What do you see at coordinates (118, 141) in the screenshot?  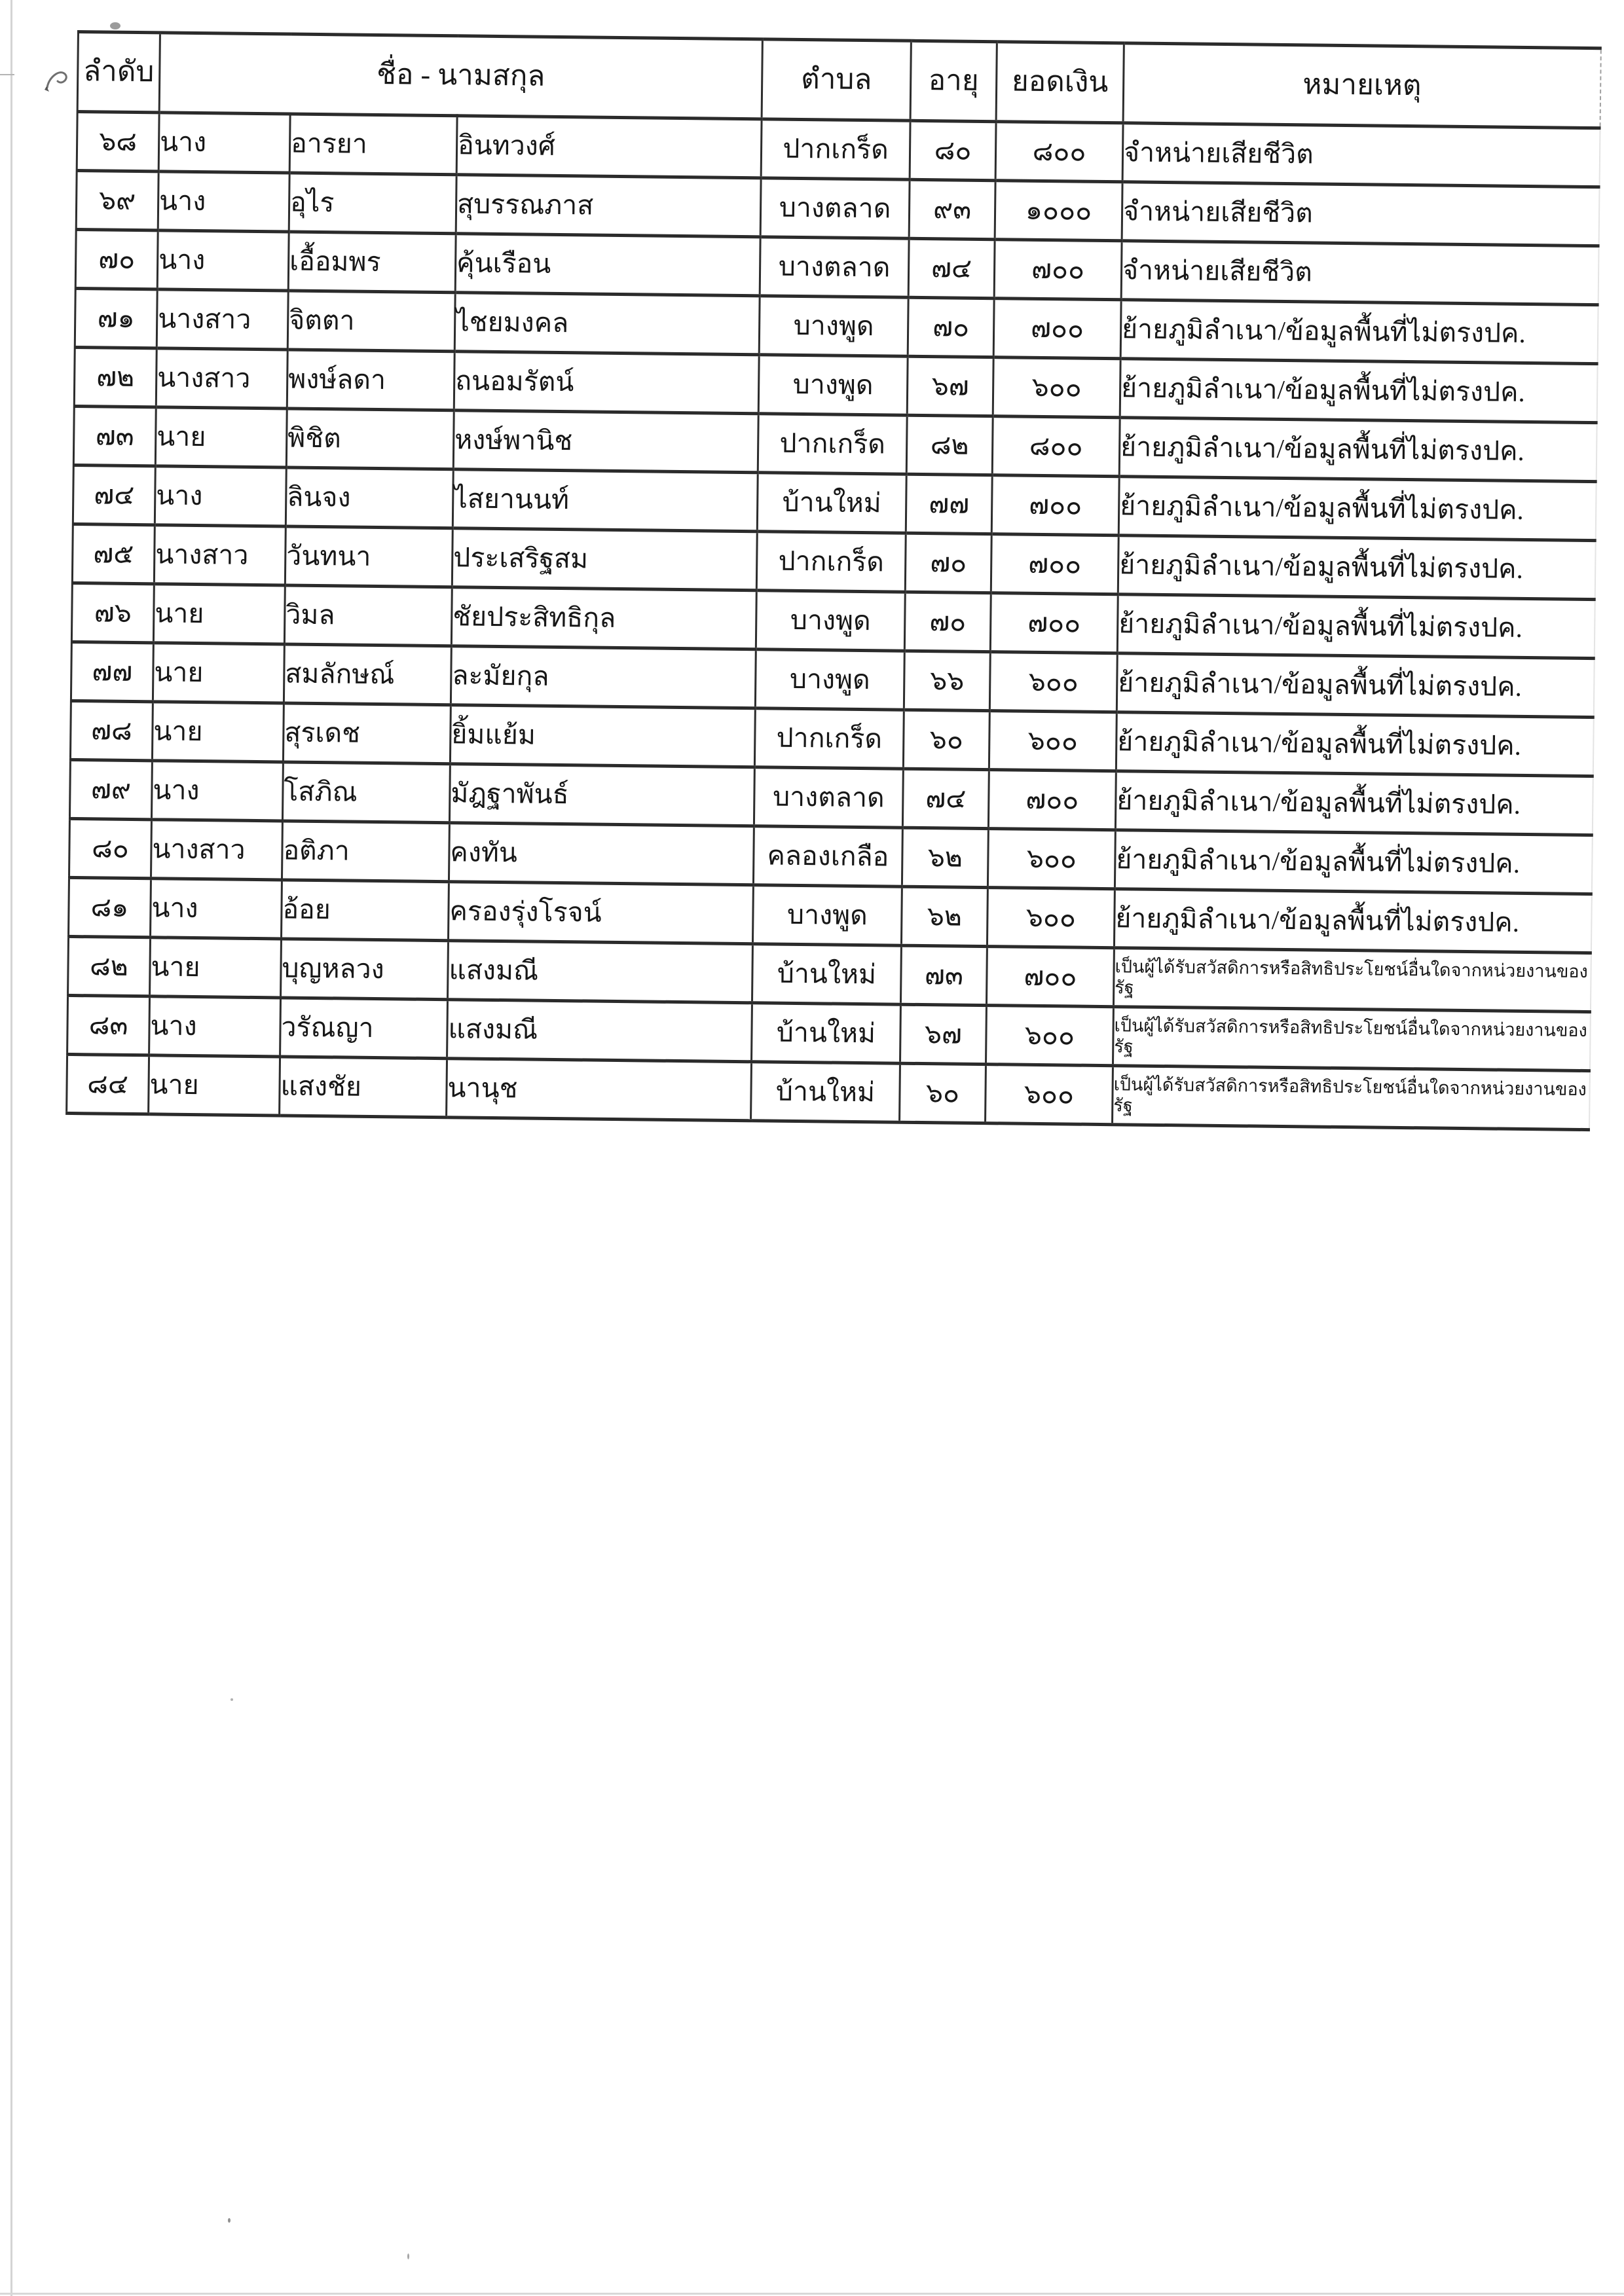 I see `cell-no: ๖๘` at bounding box center [118, 141].